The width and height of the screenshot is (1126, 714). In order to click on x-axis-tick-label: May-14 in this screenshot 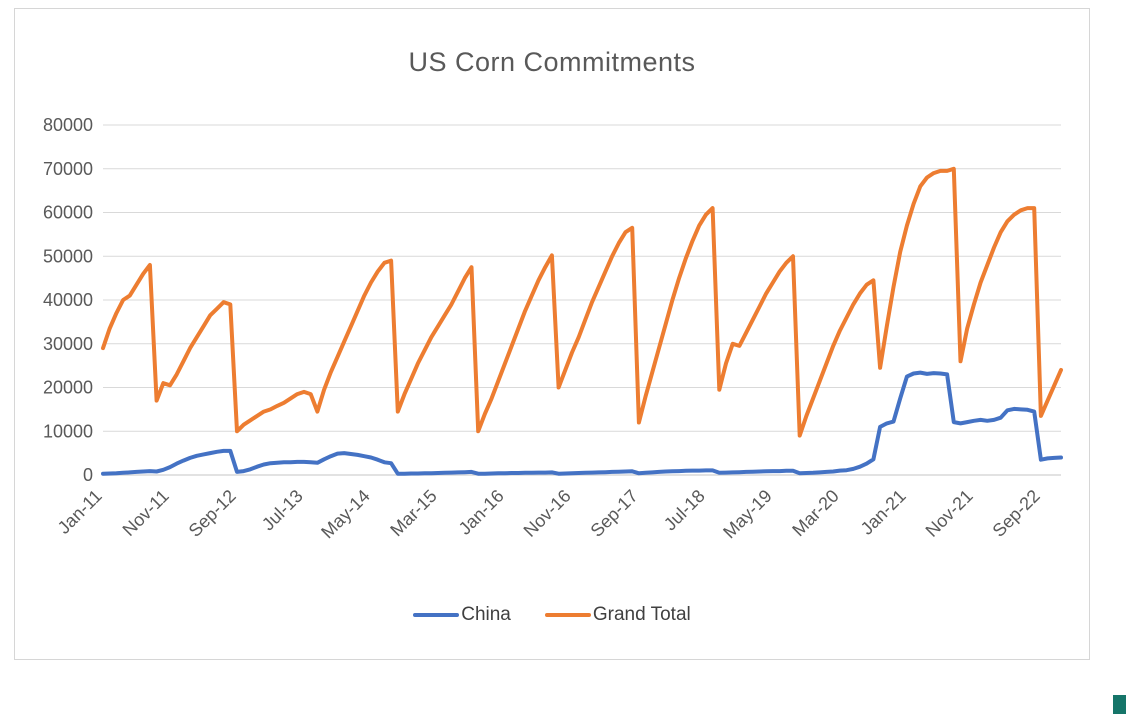, I will do `click(345, 514)`.